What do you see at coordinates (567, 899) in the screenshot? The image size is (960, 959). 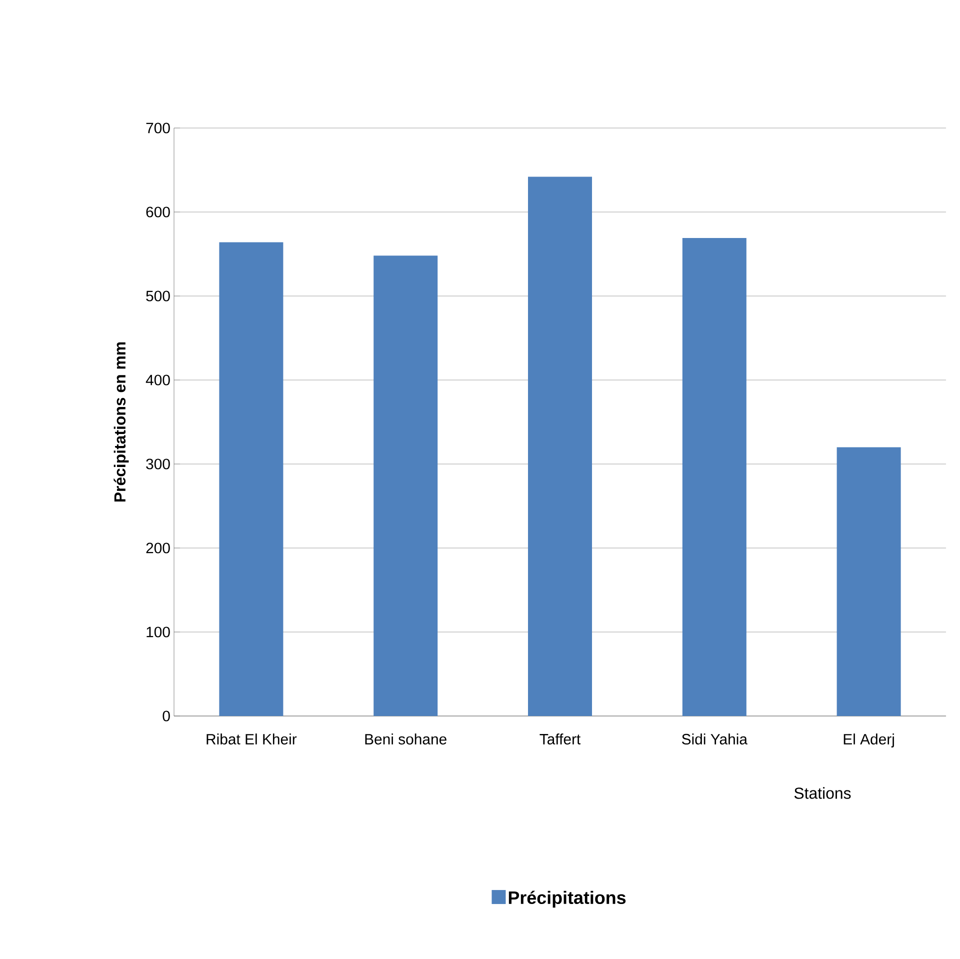 I see `legend-label: Précipitations` at bounding box center [567, 899].